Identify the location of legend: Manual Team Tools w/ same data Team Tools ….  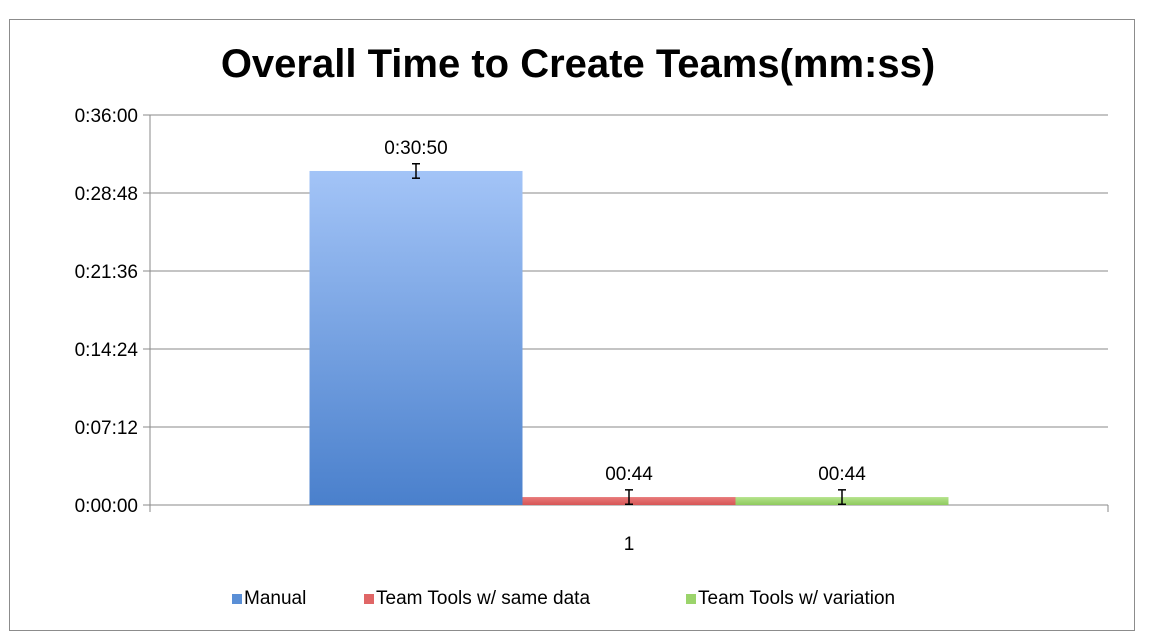
(563, 598).